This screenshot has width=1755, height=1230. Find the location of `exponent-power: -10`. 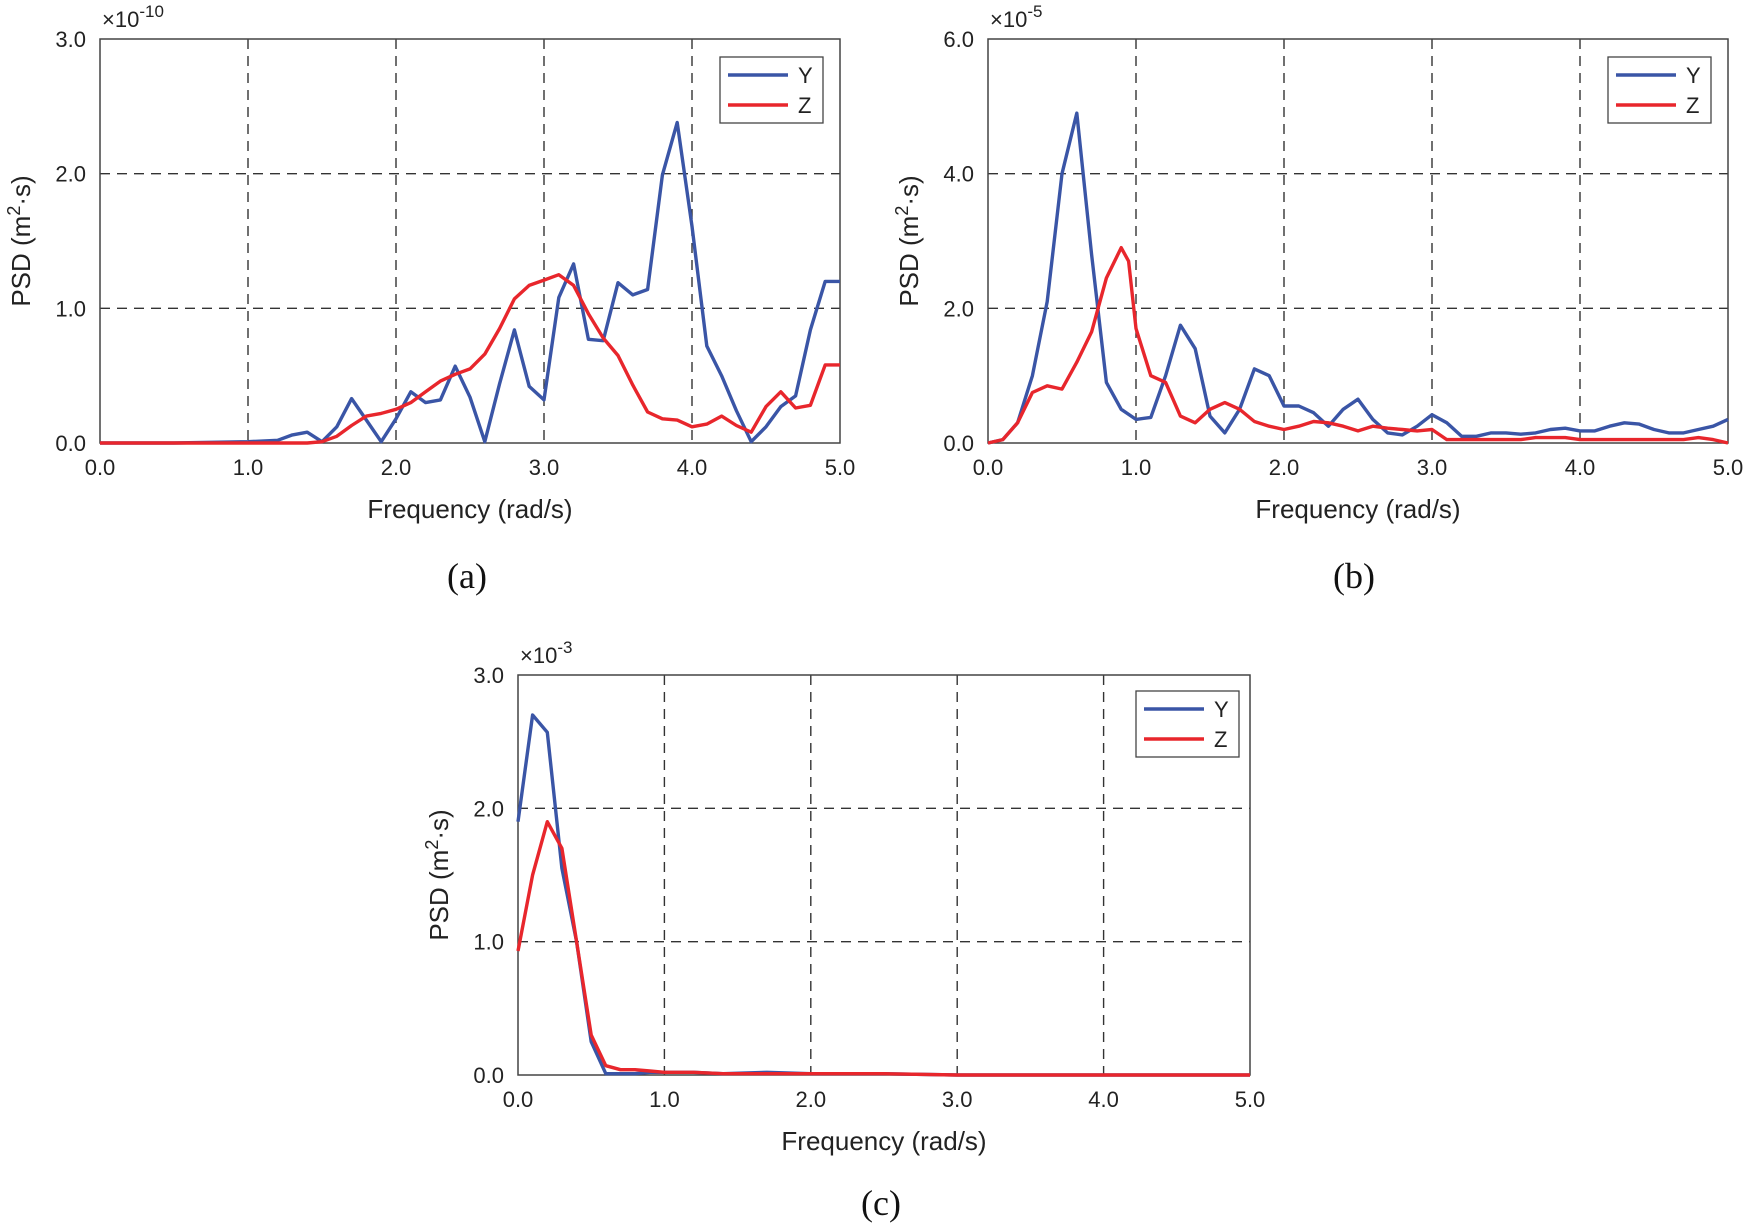

exponent-power: -10 is located at coordinates (151, 11).